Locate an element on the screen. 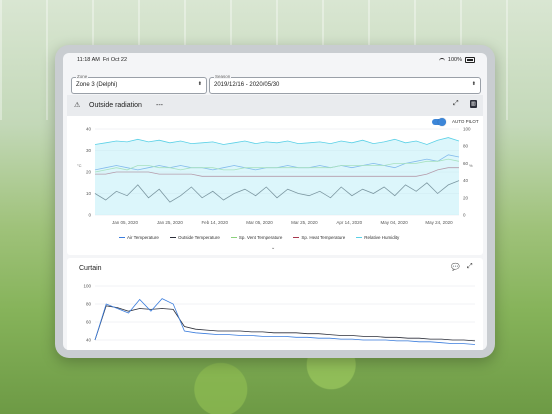  legend-label: Relative Humidity is located at coordinates (382, 237).